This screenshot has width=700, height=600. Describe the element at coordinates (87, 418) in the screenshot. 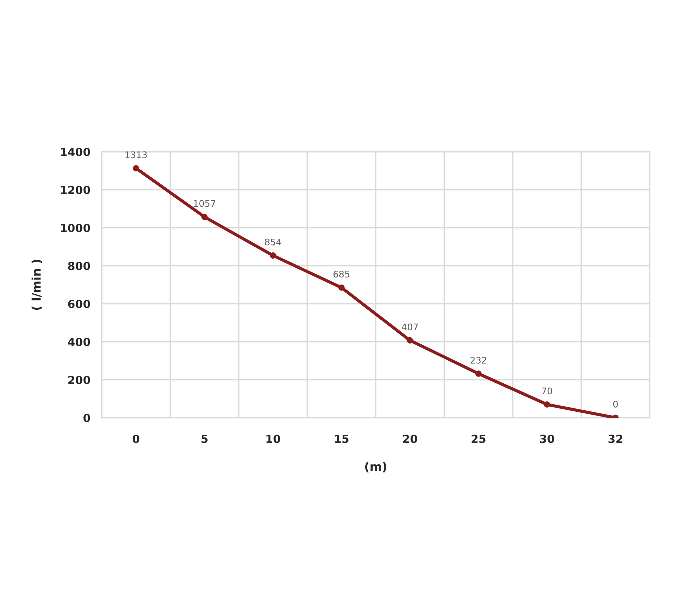

I see `y-tick-label: 0` at that location.